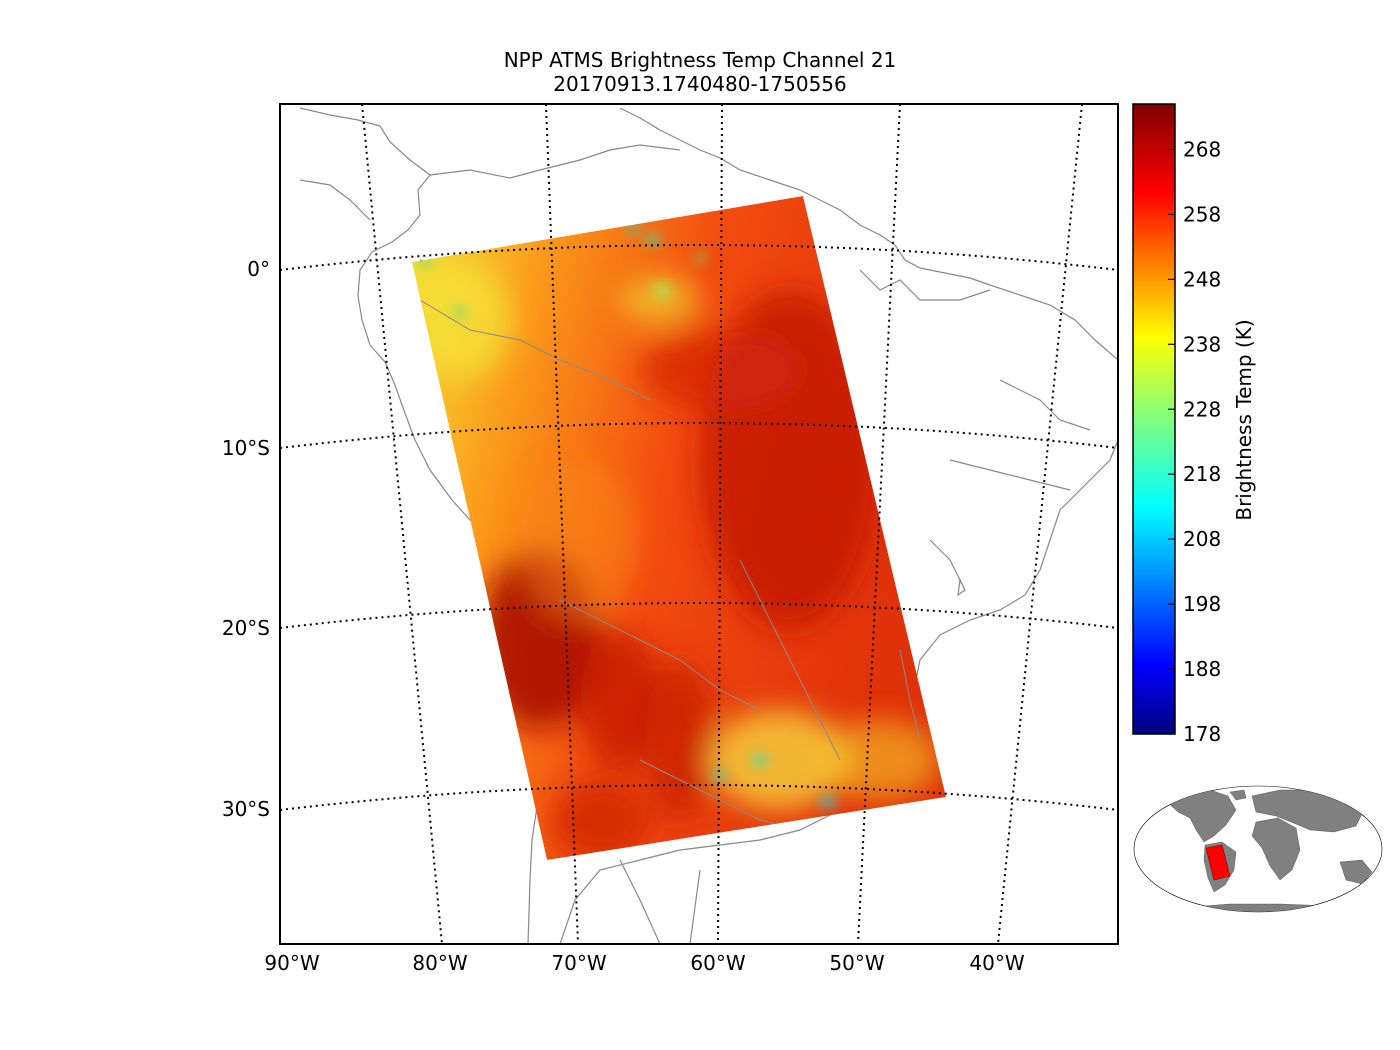 The height and width of the screenshot is (1050, 1400). What do you see at coordinates (1202, 604) in the screenshot?
I see `colorbar-tick-label: 198` at bounding box center [1202, 604].